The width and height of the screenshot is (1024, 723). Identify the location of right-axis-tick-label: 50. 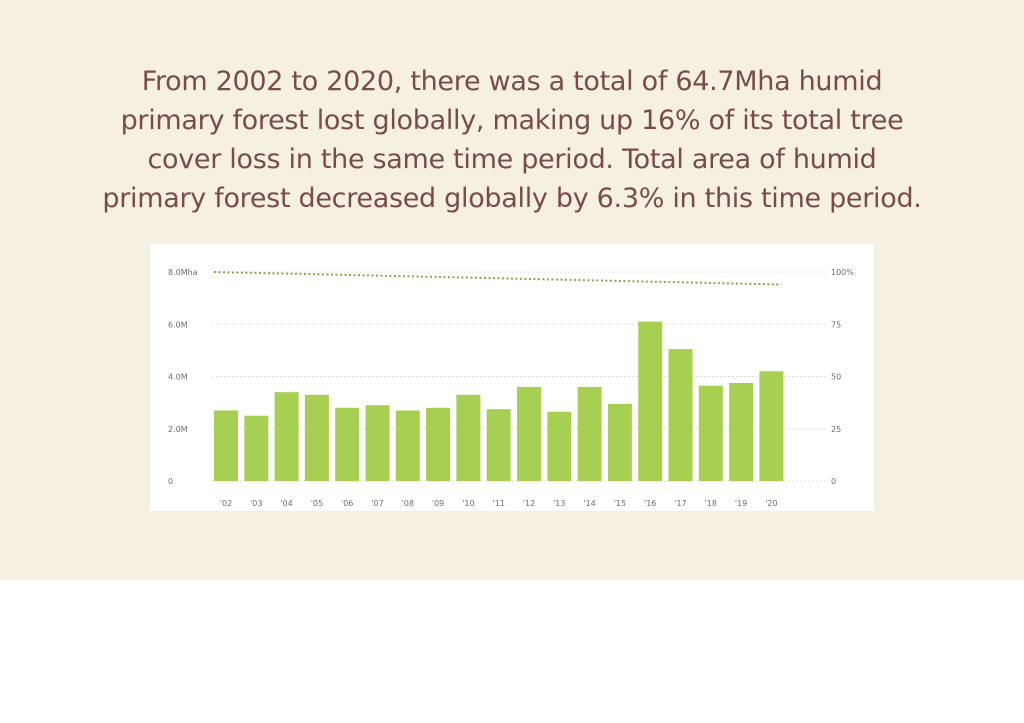
(836, 377).